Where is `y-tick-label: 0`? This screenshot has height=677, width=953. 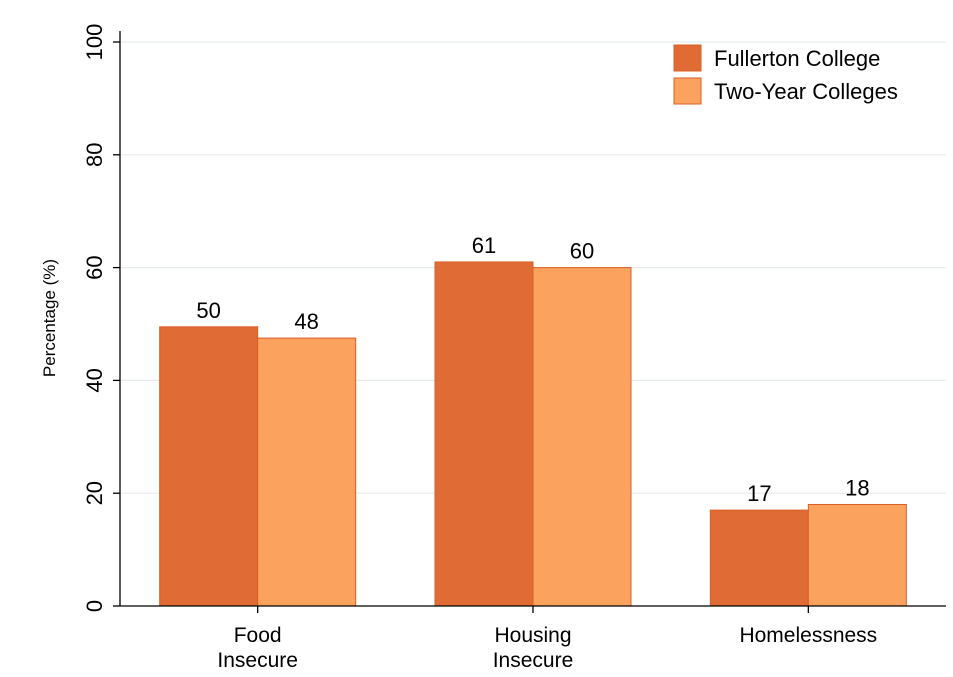 y-tick-label: 0 is located at coordinates (94, 606).